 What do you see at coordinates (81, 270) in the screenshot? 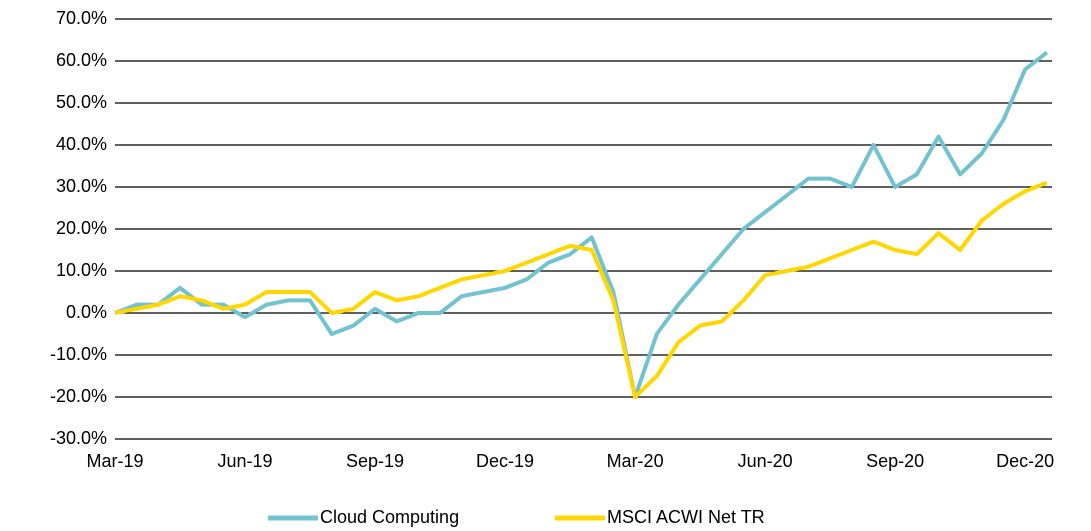
I see `y-tick-label: 10.0%` at bounding box center [81, 270].